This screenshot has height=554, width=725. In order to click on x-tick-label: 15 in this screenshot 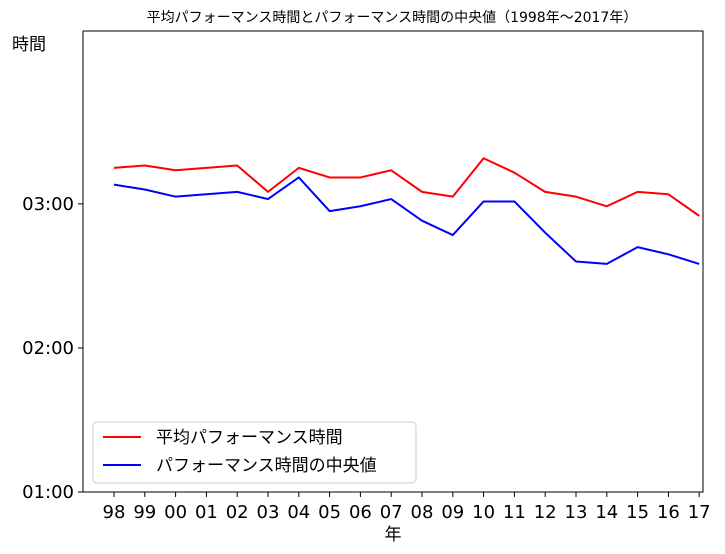, I will do `click(637, 512)`.